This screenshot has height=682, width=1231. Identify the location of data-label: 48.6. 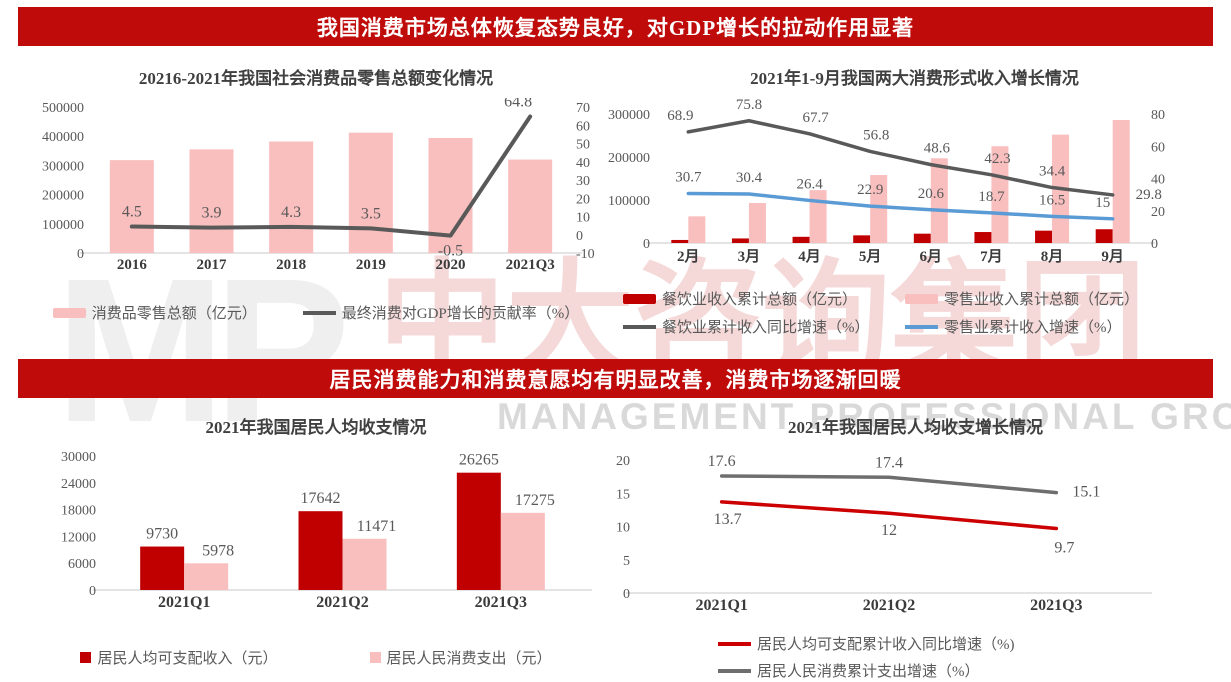
(937, 149).